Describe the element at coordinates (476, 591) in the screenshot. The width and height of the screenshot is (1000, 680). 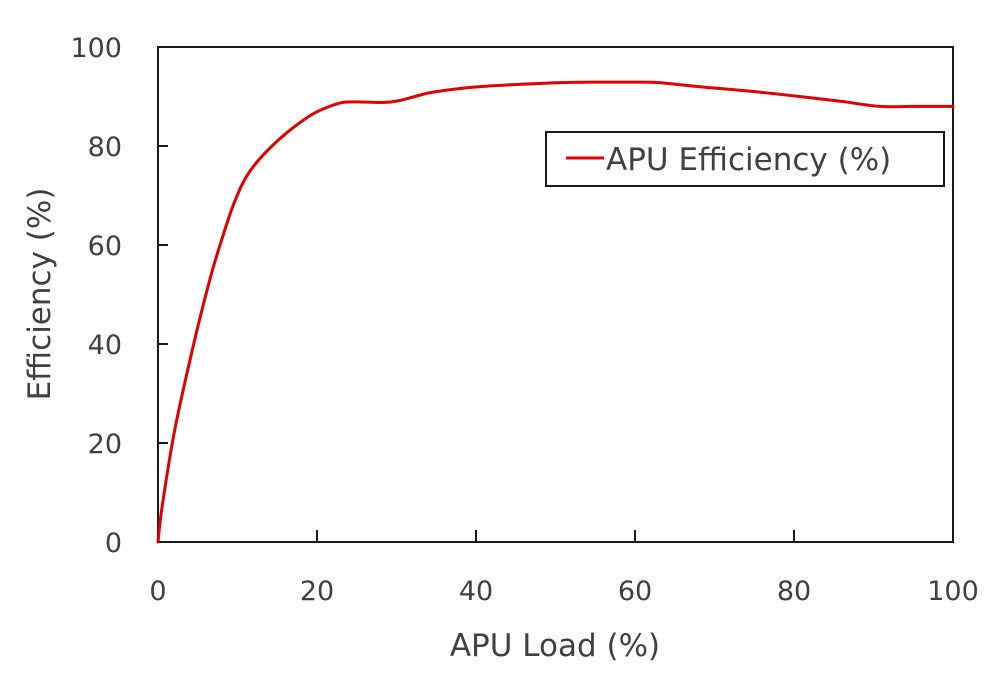
I see `x-tick-label: 40` at that location.